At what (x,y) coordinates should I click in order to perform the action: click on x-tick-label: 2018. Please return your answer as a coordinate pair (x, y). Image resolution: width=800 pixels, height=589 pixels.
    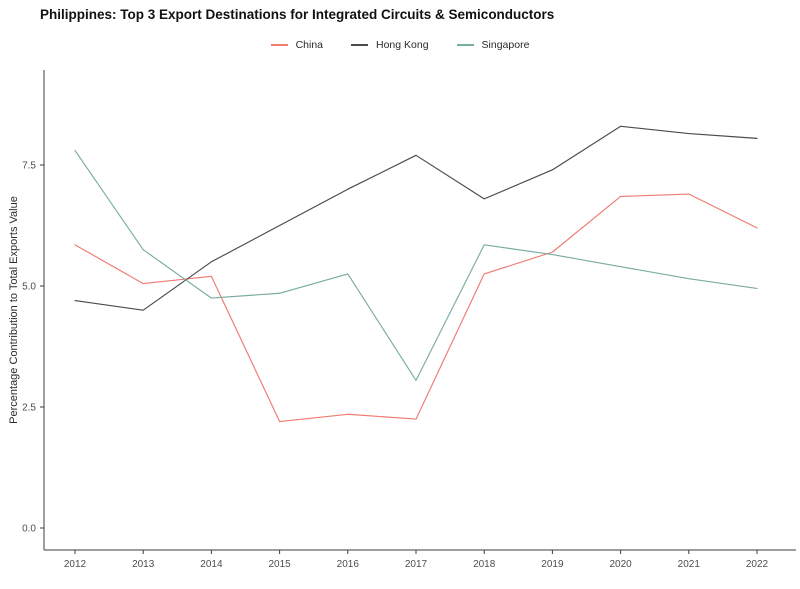
    Looking at the image, I should click on (484, 564).